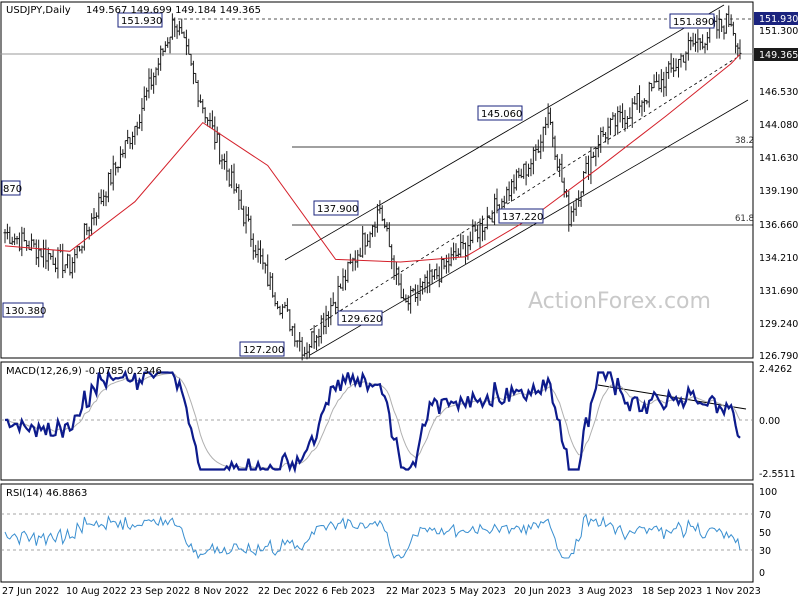 The image size is (800, 600). What do you see at coordinates (542, 591) in the screenshot?
I see `x-tick-8: 20 Jun 2023` at bounding box center [542, 591].